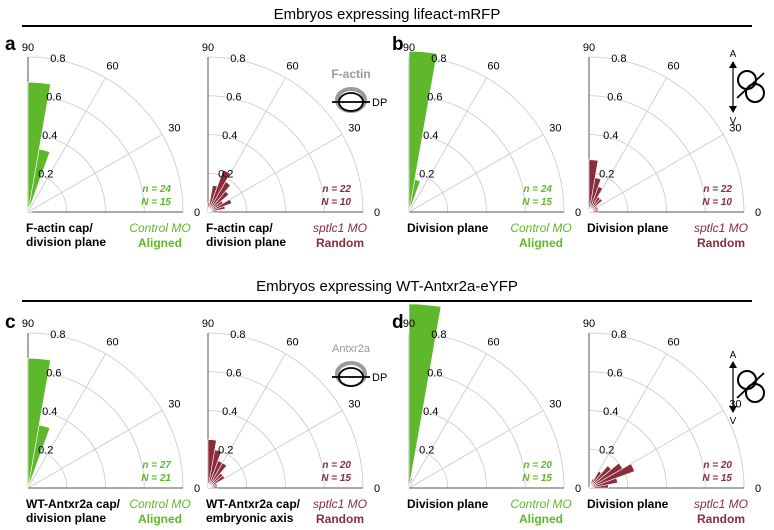  What do you see at coordinates (340, 243) in the screenshot?
I see `result-label: Random` at bounding box center [340, 243].